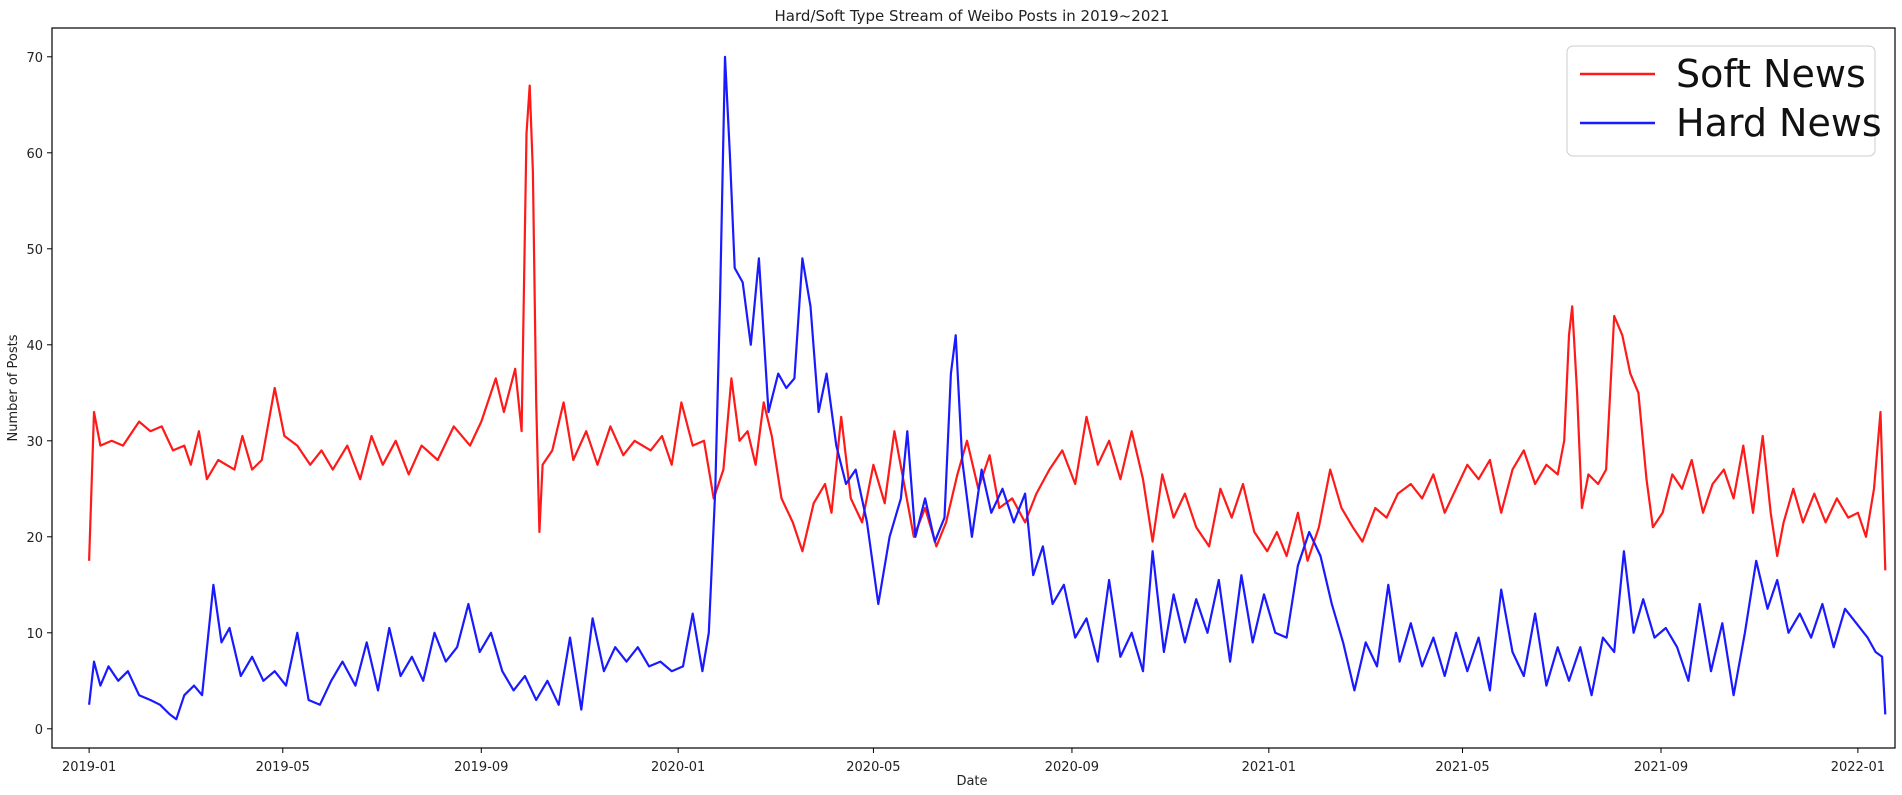 This screenshot has width=1902, height=795. Describe the element at coordinates (1771, 74) in the screenshot. I see `legend-soft-news-label: Soft News` at that location.